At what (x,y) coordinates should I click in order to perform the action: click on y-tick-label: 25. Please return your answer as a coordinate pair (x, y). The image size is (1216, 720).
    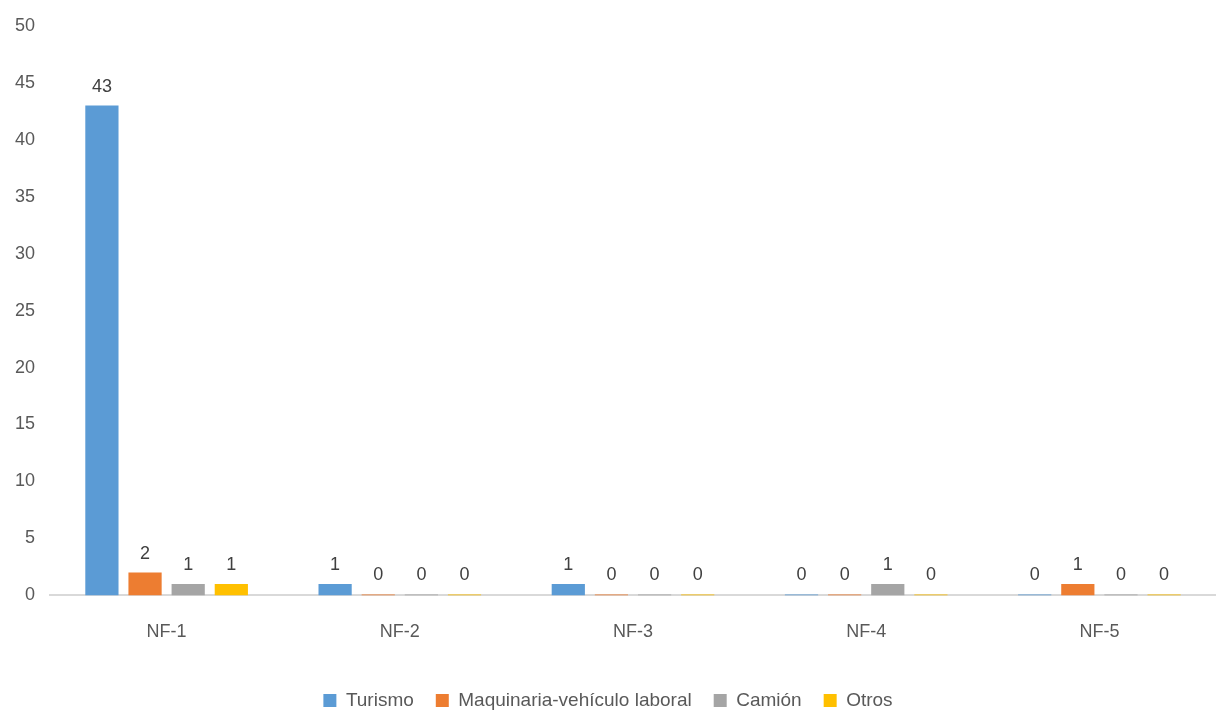
    Looking at the image, I should click on (25, 309).